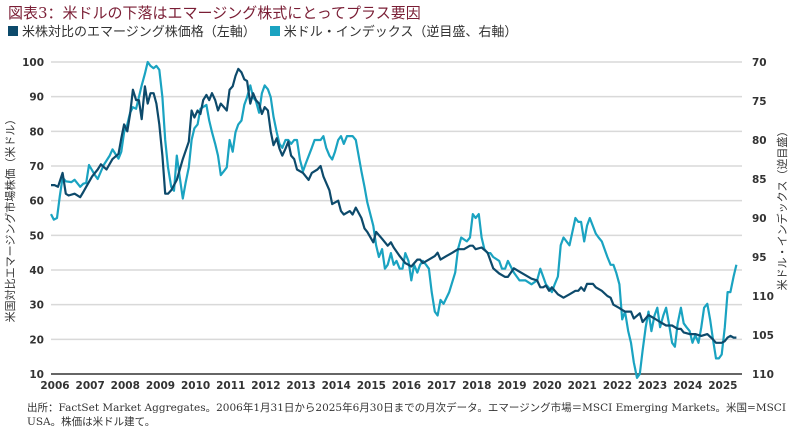 This screenshot has width=800, height=434. What do you see at coordinates (214, 13) in the screenshot?
I see `chart-title: 図表3：米ドルの下落はエマージング株式にとってプラス要因` at bounding box center [214, 13].